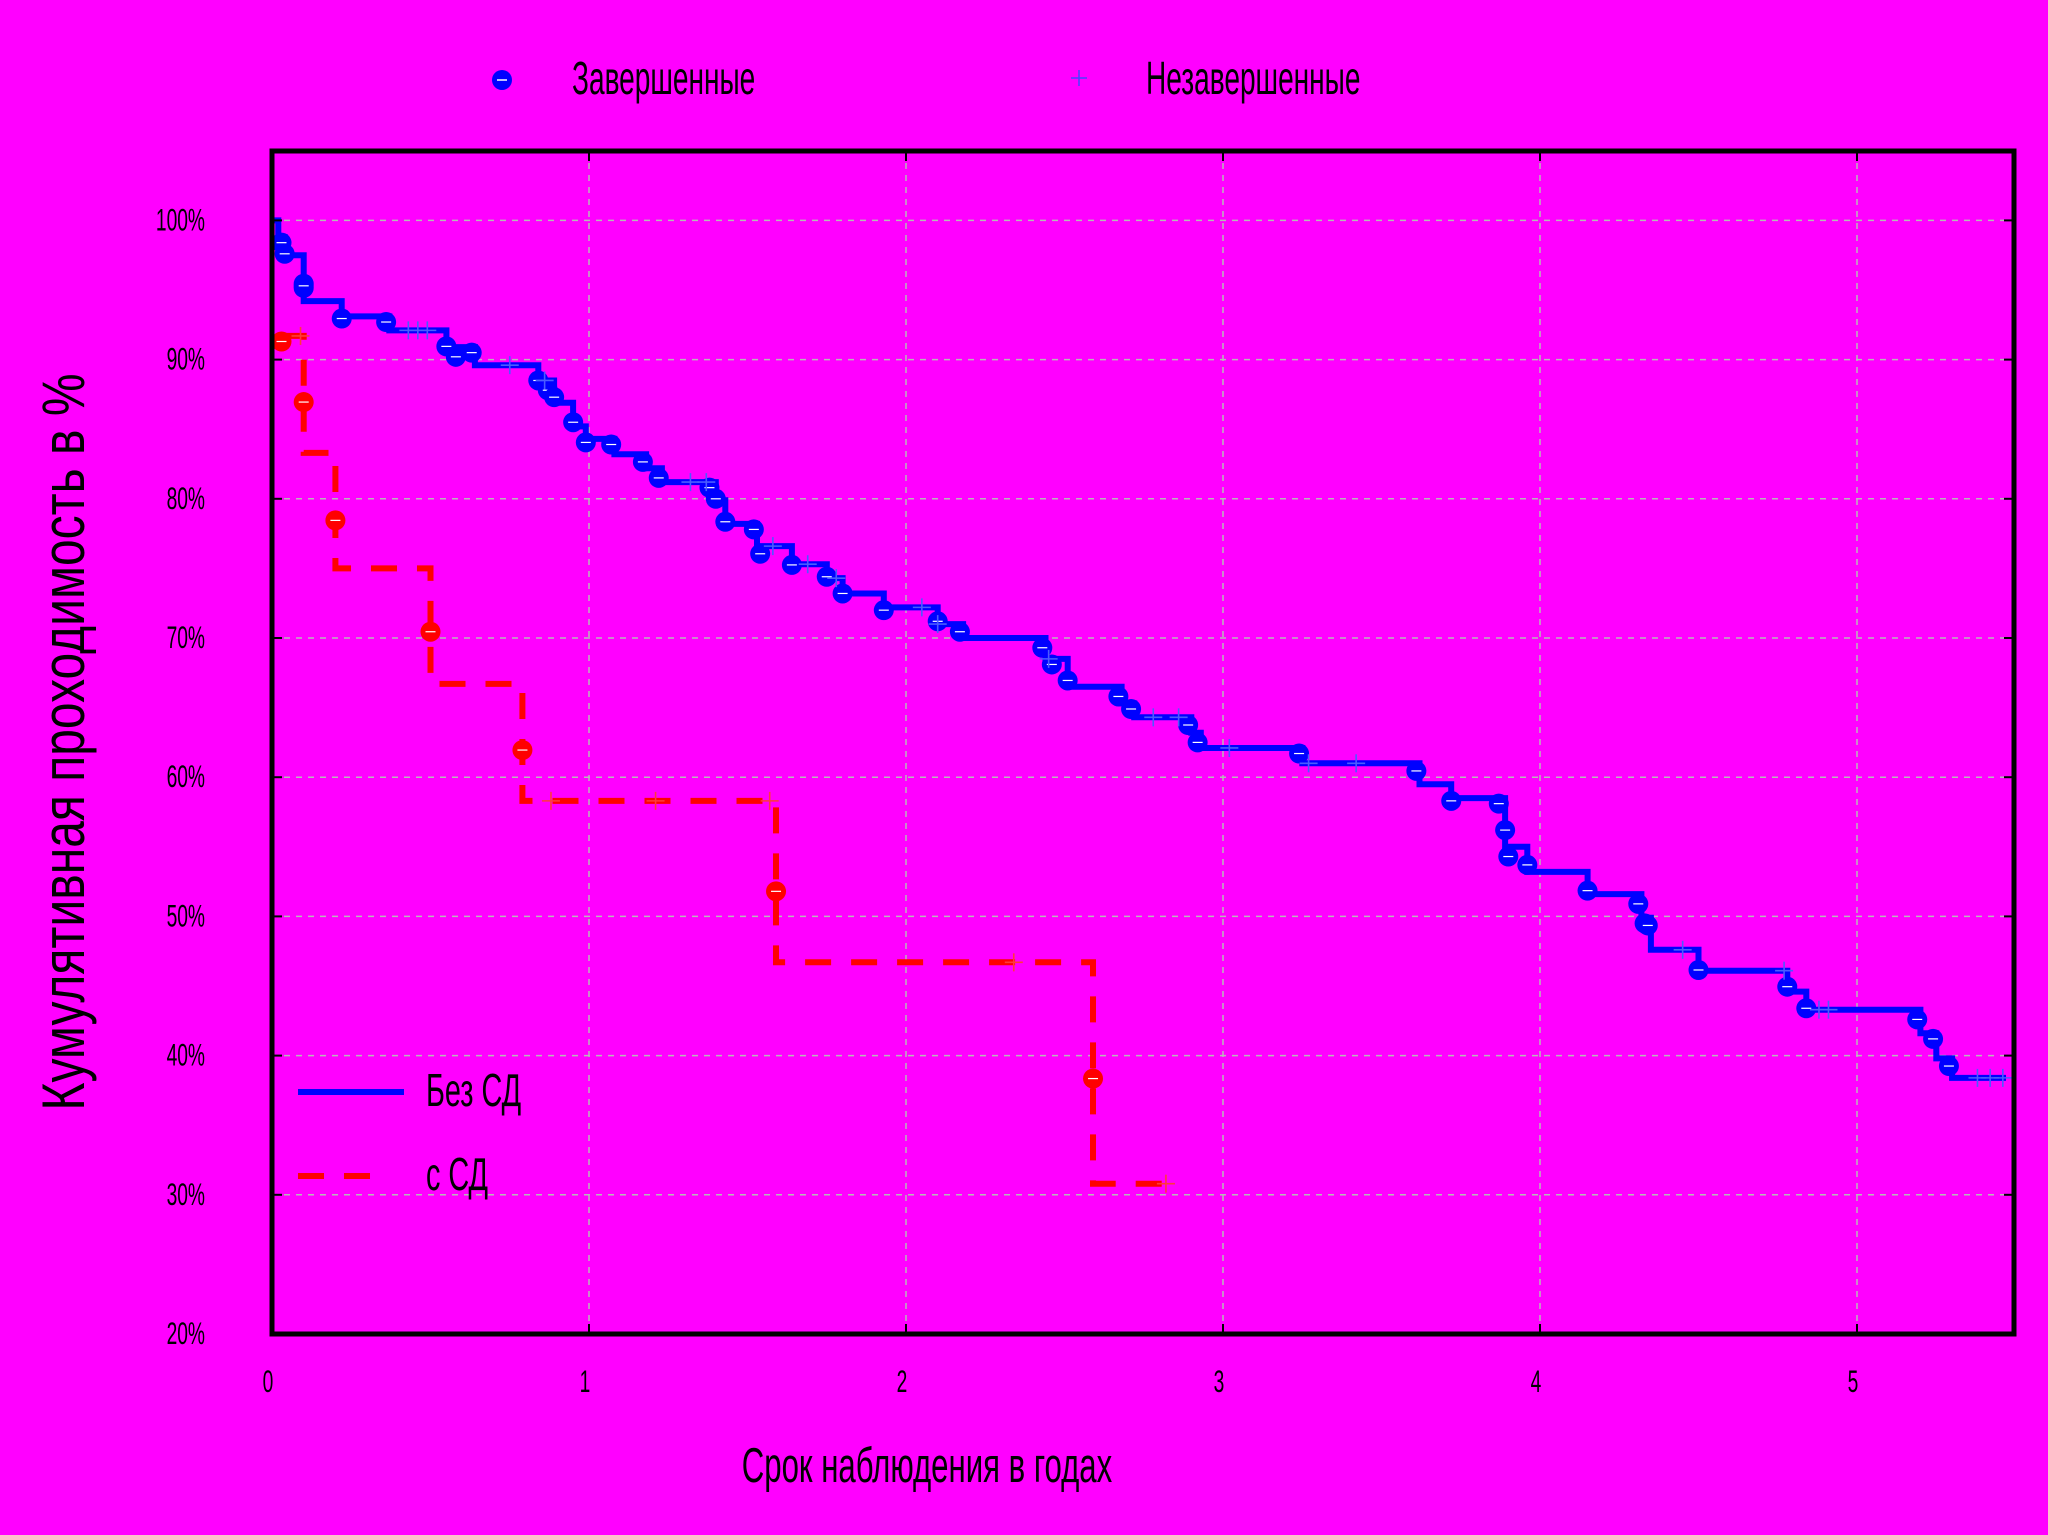  What do you see at coordinates (409, 1133) in the screenshot?
I see `line-legend: Без СД с СД` at bounding box center [409, 1133].